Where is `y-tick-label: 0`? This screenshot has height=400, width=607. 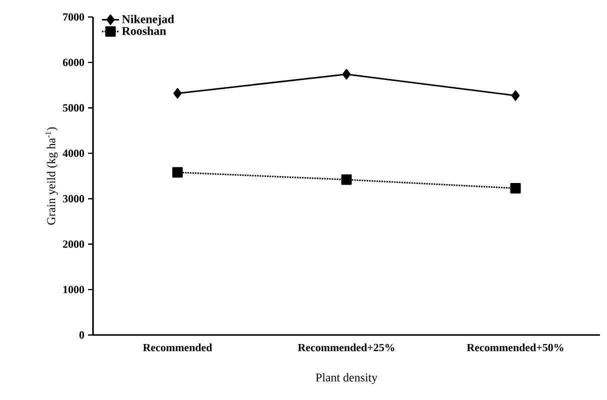
y-tick-label: 0 is located at coordinates (81, 335).